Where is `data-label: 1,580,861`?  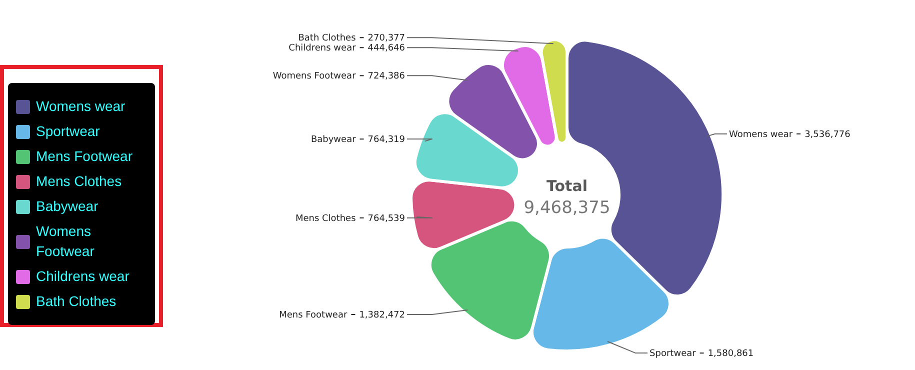
data-label: 1,580,861 is located at coordinates (731, 354).